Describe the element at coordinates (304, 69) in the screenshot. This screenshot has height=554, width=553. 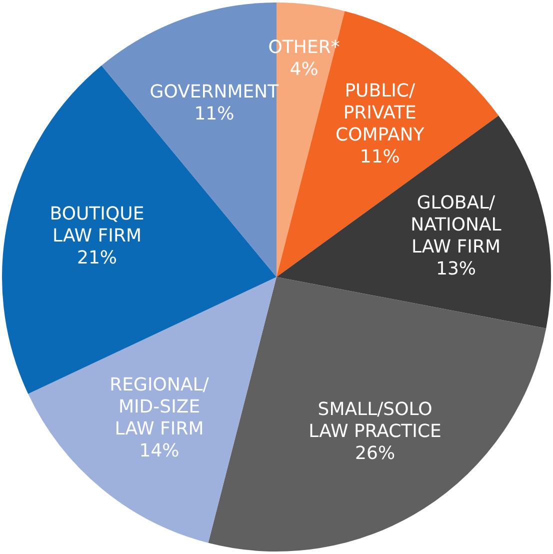
I see `data-label: 4%` at that location.